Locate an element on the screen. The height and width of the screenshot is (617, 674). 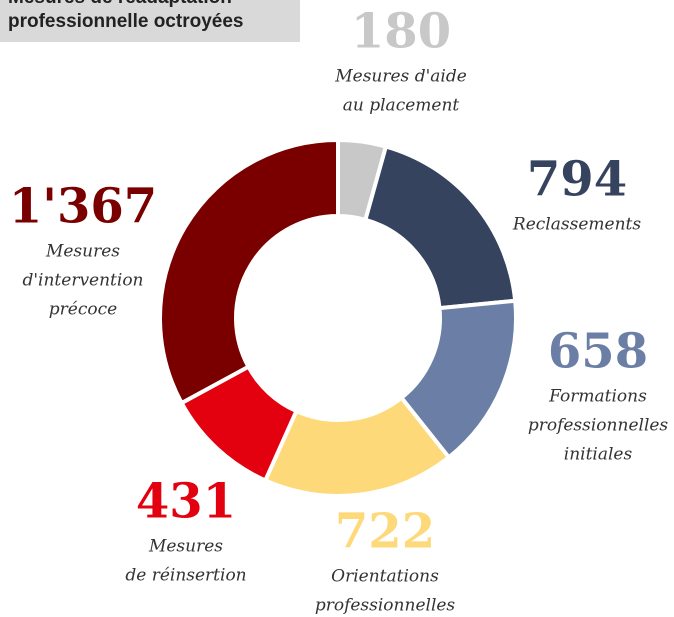
value-label: 794 is located at coordinates (577, 180).